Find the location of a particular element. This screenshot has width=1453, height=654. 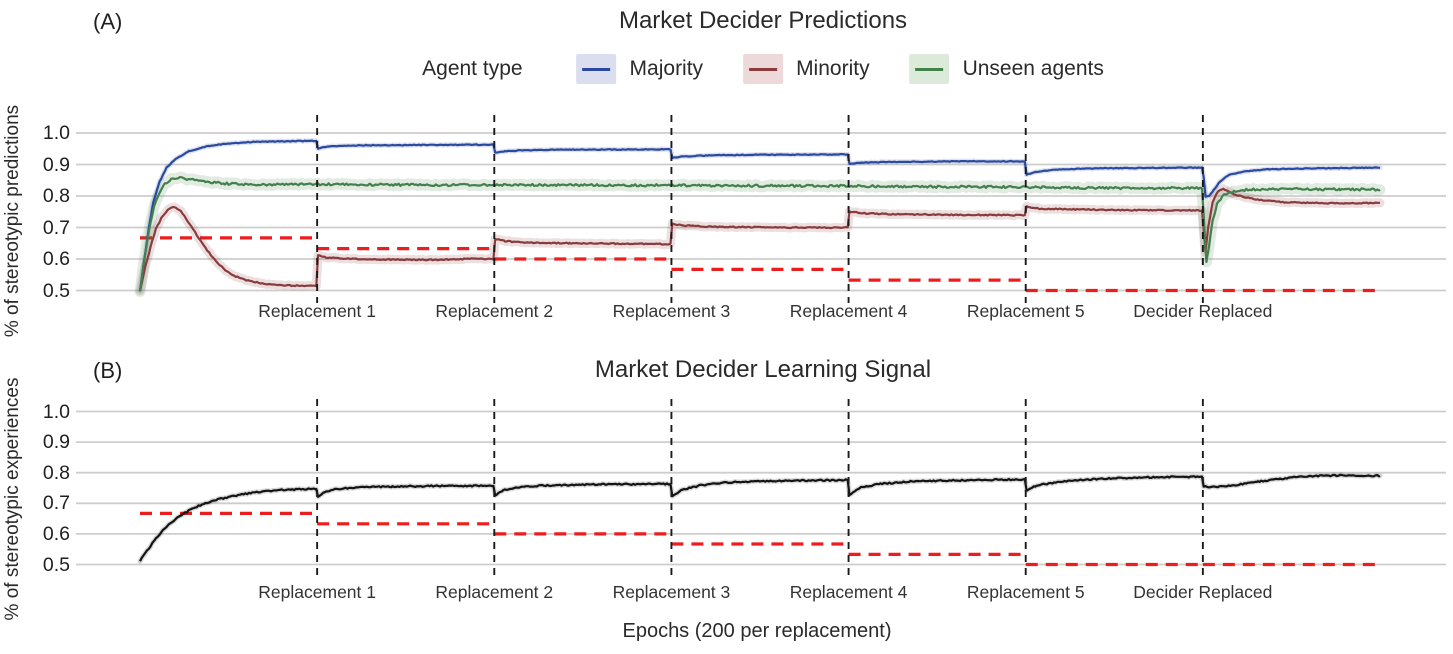

unseen-agents-line-swatch-icon is located at coordinates (929, 69).